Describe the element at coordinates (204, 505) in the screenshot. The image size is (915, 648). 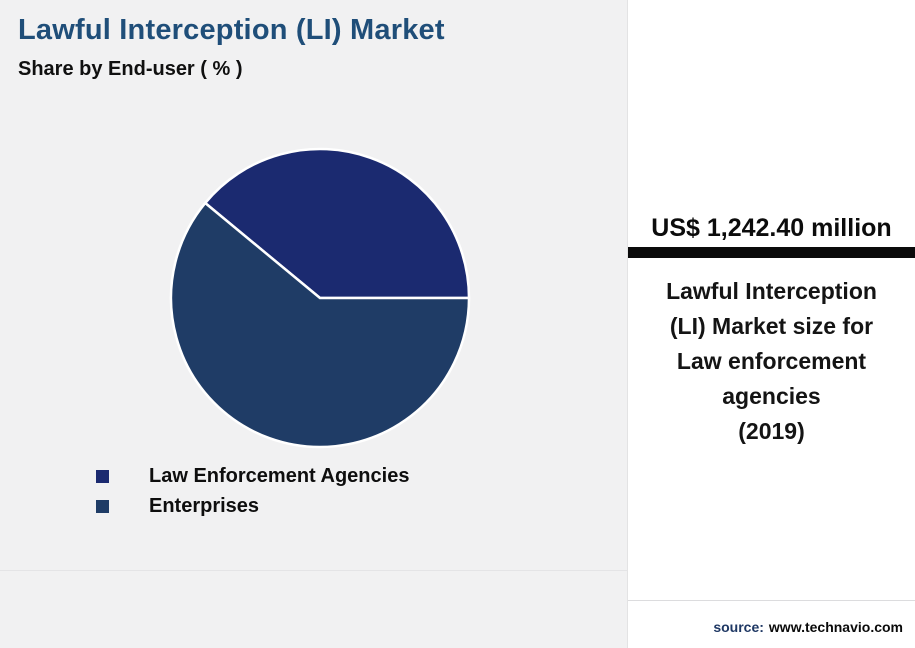
I see `legend-item-label: Enterprises` at that location.